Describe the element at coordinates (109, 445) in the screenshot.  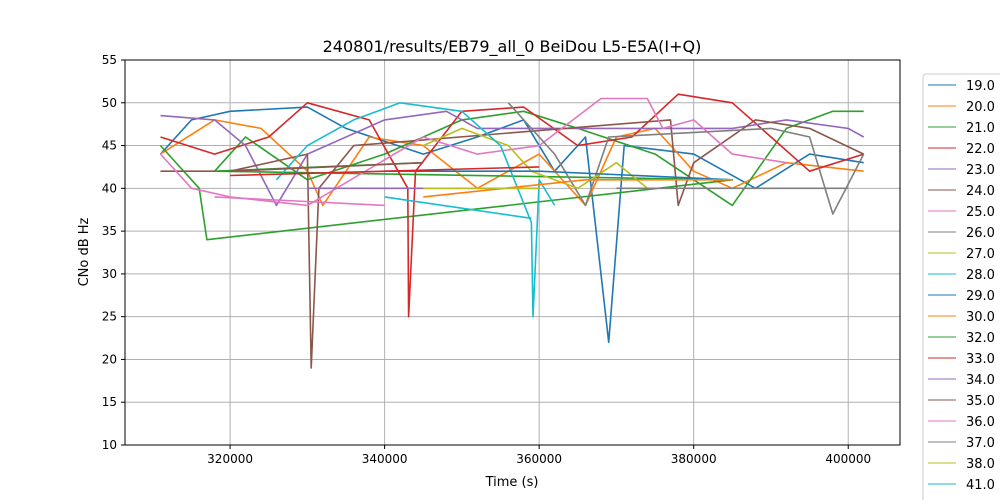
I see `y-tick-label: 10` at that location.